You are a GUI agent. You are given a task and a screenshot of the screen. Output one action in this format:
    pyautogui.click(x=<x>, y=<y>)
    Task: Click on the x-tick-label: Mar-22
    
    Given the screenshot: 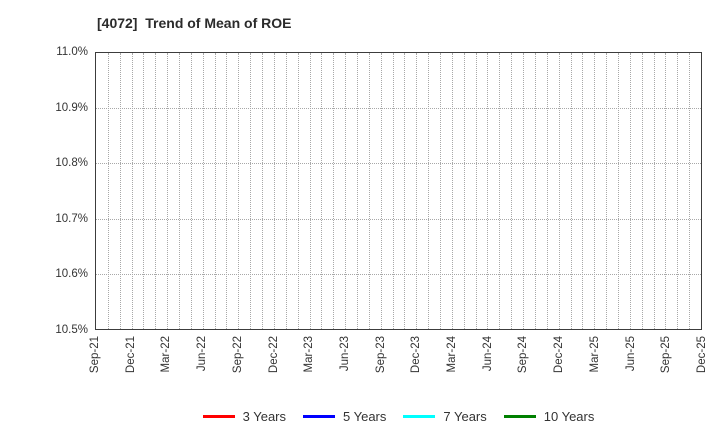 What is the action you would take?
    pyautogui.click(x=166, y=354)
    